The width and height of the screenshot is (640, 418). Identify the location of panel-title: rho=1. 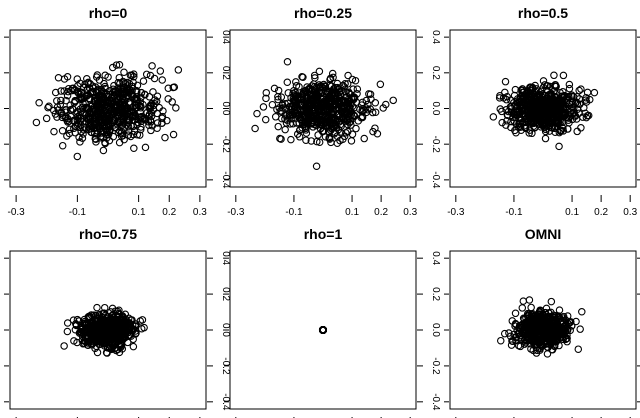
(323, 234).